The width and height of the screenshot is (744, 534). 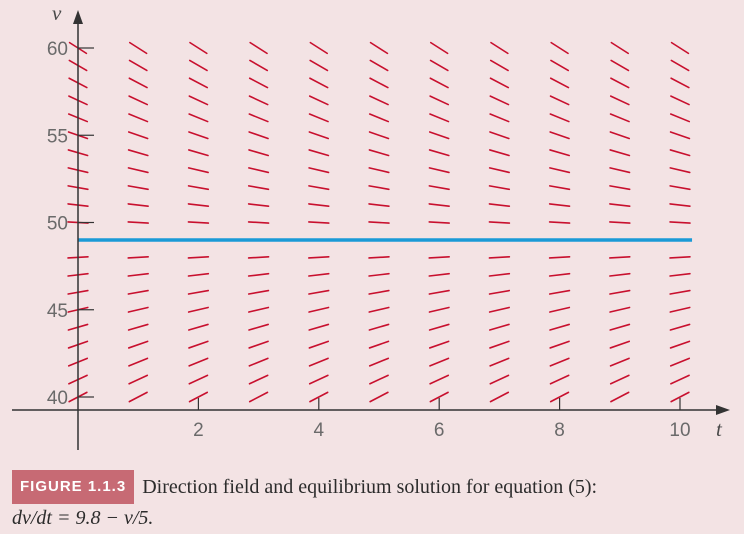 What do you see at coordinates (723, 410) in the screenshot?
I see `x-axis-arrow` at bounding box center [723, 410].